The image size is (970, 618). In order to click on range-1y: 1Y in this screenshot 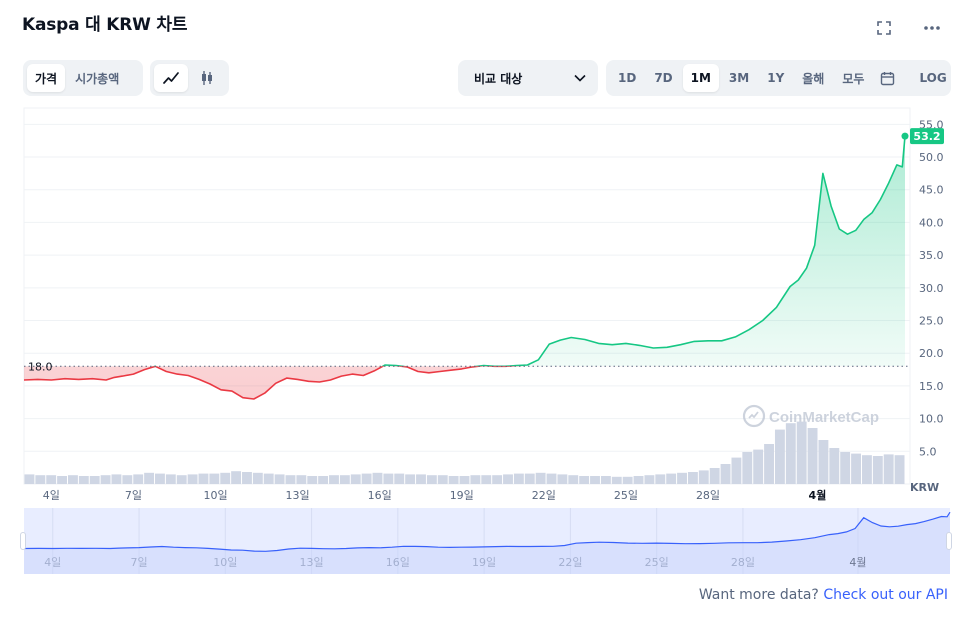, I will do `click(776, 78)`.